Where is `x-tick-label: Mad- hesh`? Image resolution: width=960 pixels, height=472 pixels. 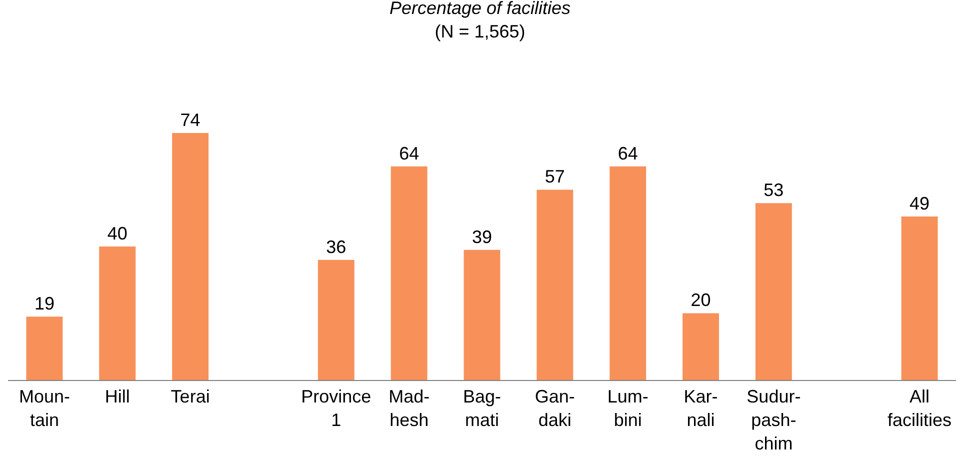 x-tick-label: Mad- hesh is located at coordinates (409, 408).